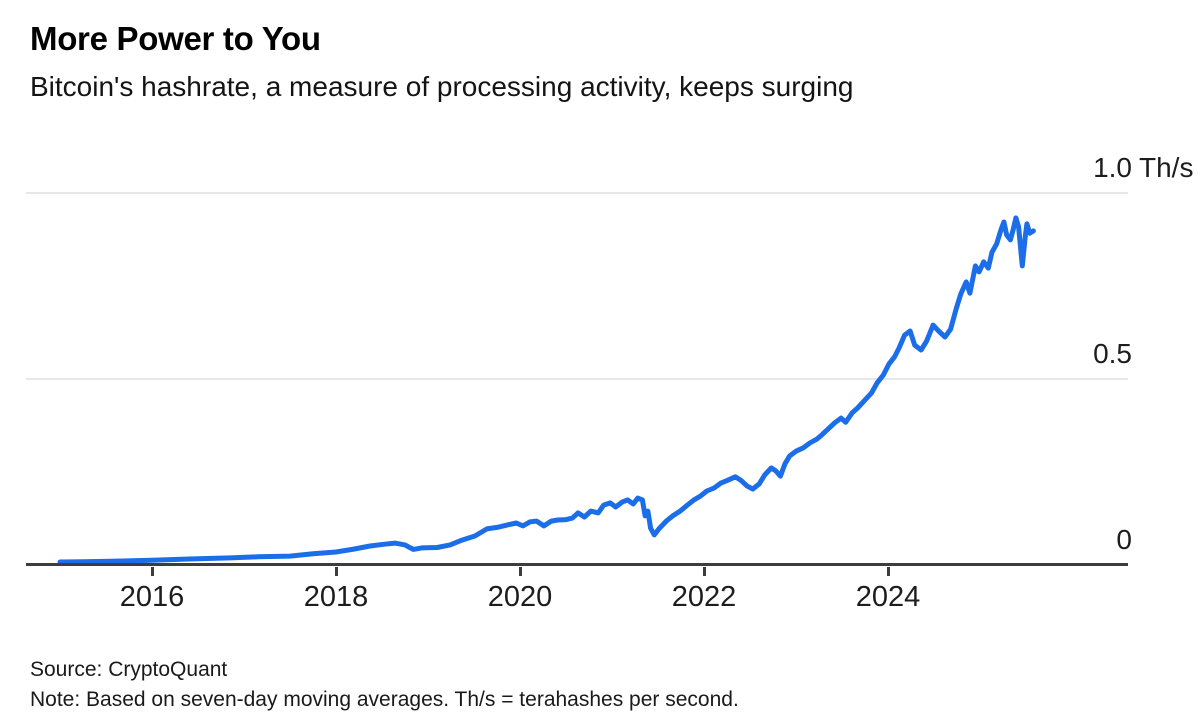  I want to click on y-axis-unit-label: Th/s, so click(1166, 167).